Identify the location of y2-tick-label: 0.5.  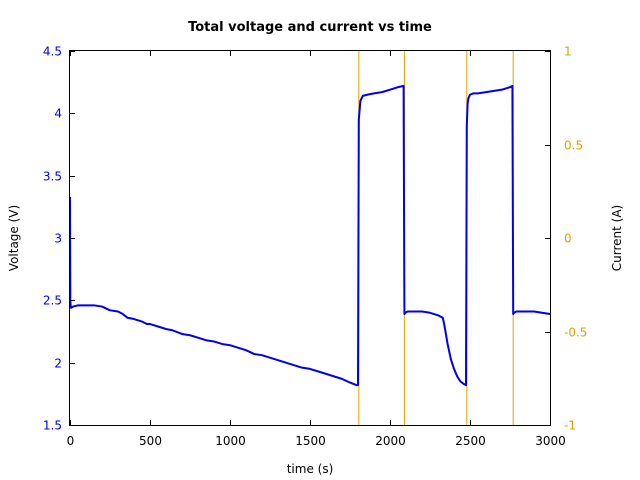
(573, 146).